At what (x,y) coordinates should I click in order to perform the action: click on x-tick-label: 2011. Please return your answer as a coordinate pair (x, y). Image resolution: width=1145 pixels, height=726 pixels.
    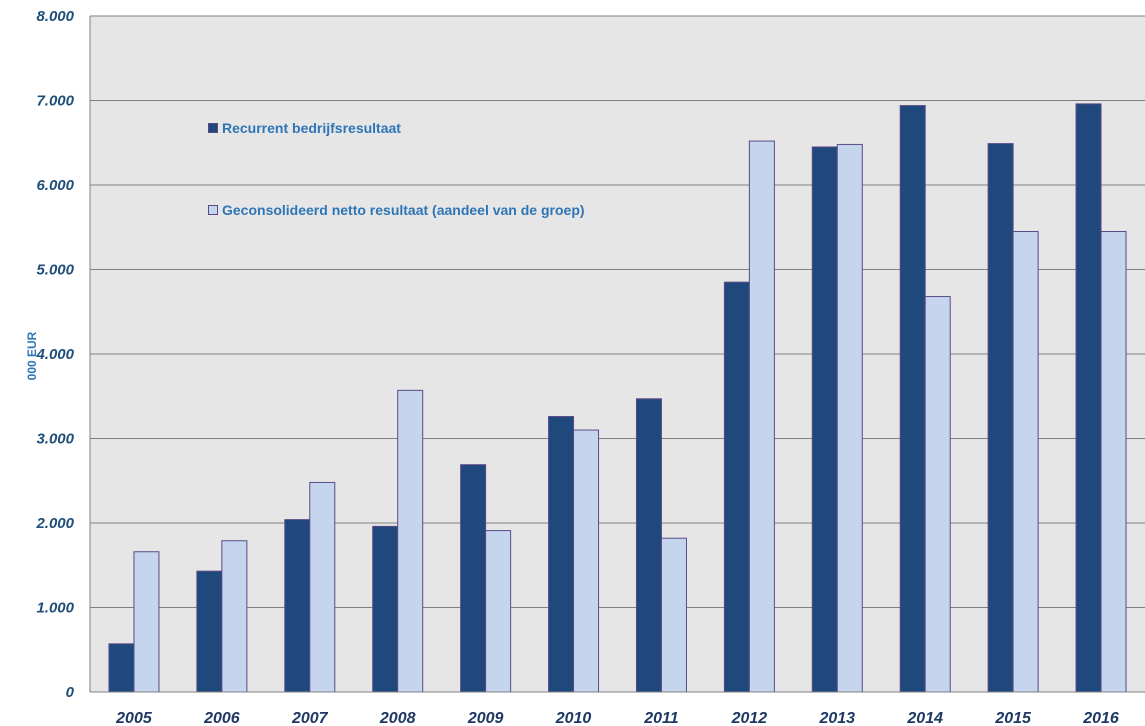
    Looking at the image, I should click on (661, 718).